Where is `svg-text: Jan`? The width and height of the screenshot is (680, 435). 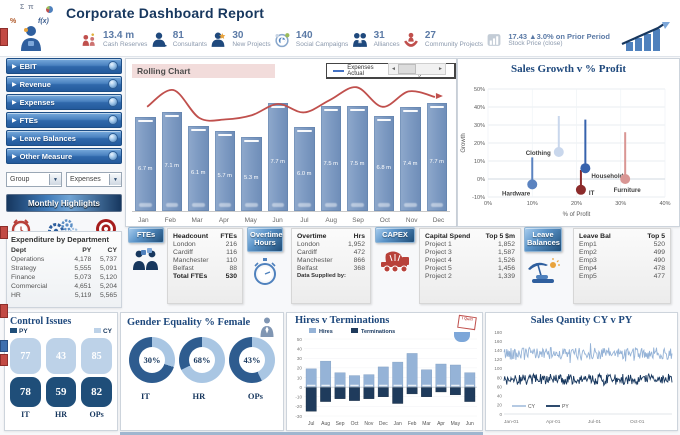 svg-text: Jan is located at coordinates (398, 424).